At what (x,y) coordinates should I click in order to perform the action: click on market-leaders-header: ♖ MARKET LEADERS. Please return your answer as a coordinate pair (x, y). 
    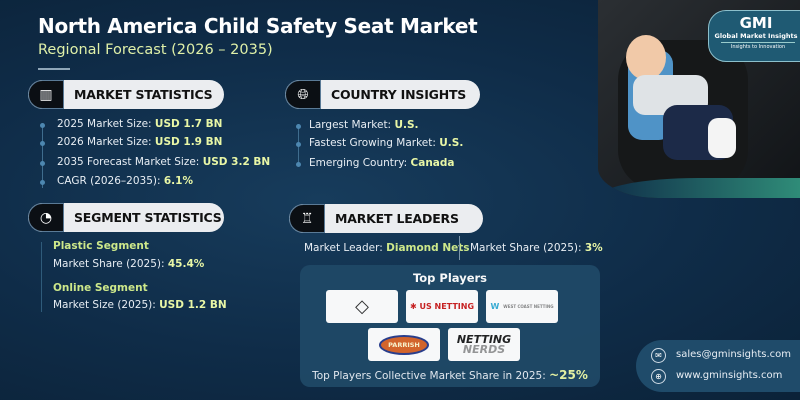
    Looking at the image, I should click on (386, 218).